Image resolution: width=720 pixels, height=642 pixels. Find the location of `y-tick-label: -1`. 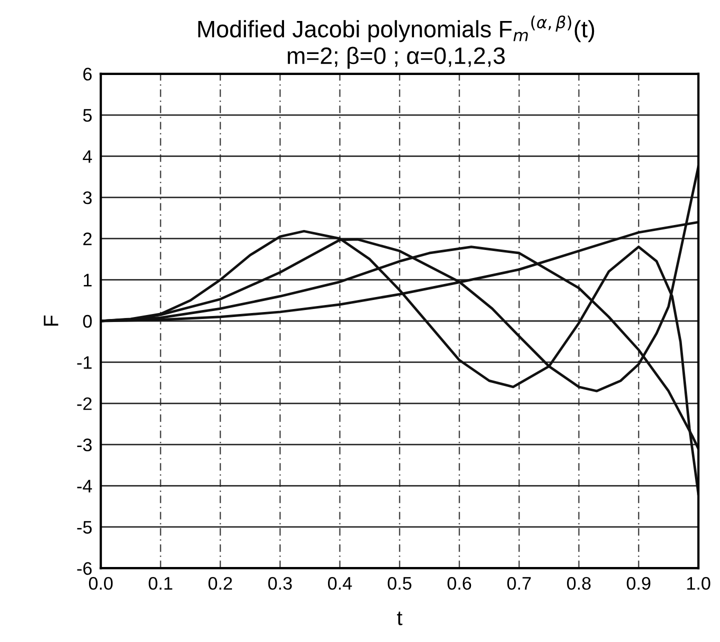

y-tick-label: -1 is located at coordinates (84, 362).